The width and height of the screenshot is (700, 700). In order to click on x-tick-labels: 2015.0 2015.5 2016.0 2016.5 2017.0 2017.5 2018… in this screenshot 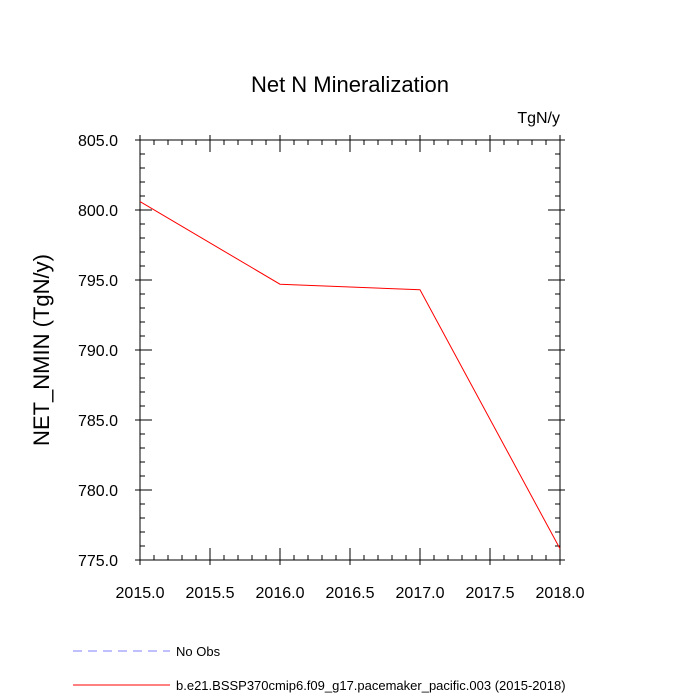, I will do `click(350, 593)`.